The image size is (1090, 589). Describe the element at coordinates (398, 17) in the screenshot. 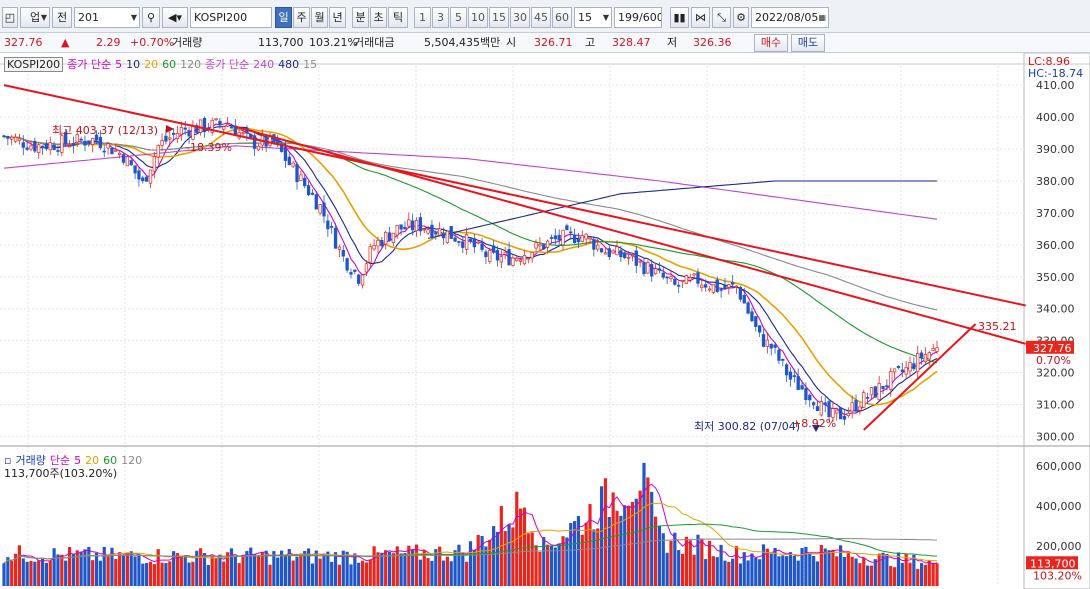

I see `period-tab-tick: 틱` at that location.